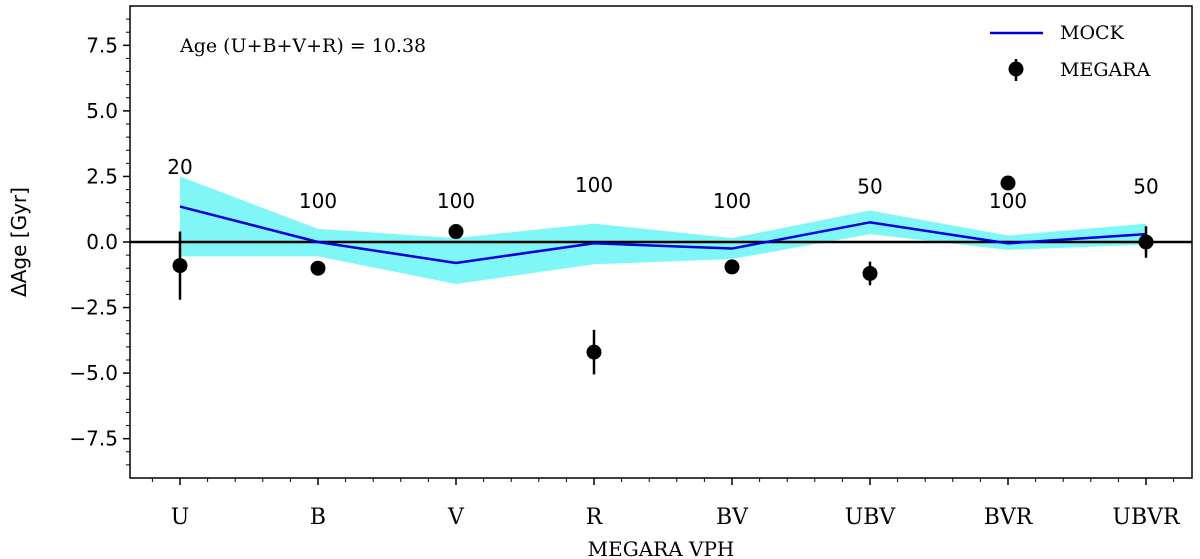 The image size is (1200, 559). Describe the element at coordinates (180, 517) in the screenshot. I see `x-tick-label: U` at that location.